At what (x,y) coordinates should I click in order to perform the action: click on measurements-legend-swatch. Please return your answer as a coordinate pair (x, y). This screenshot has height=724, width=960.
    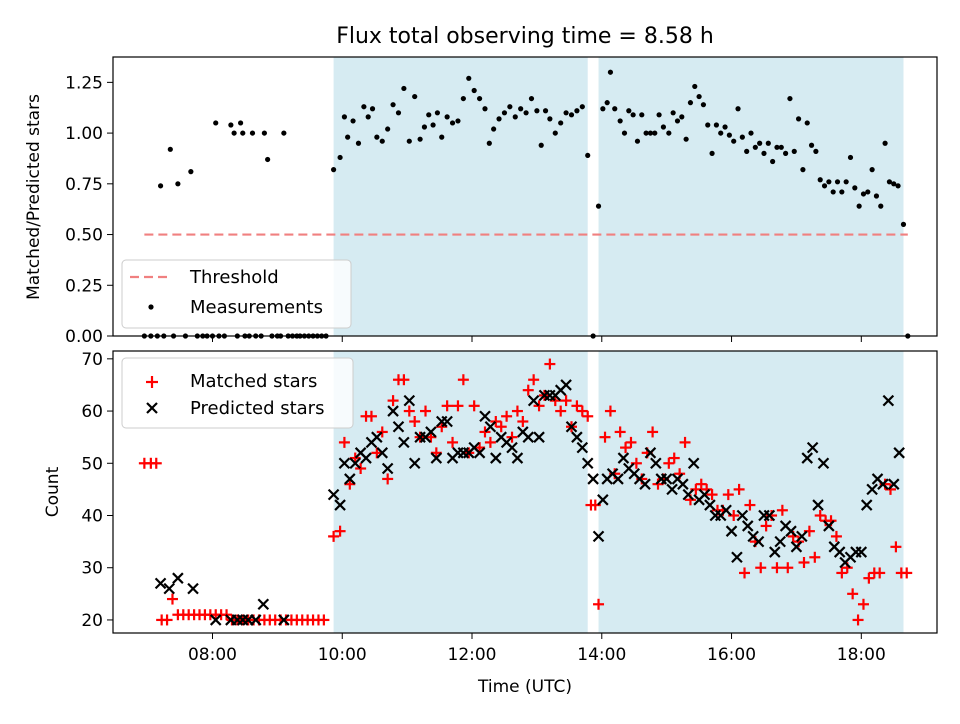
    Looking at the image, I should click on (151, 307).